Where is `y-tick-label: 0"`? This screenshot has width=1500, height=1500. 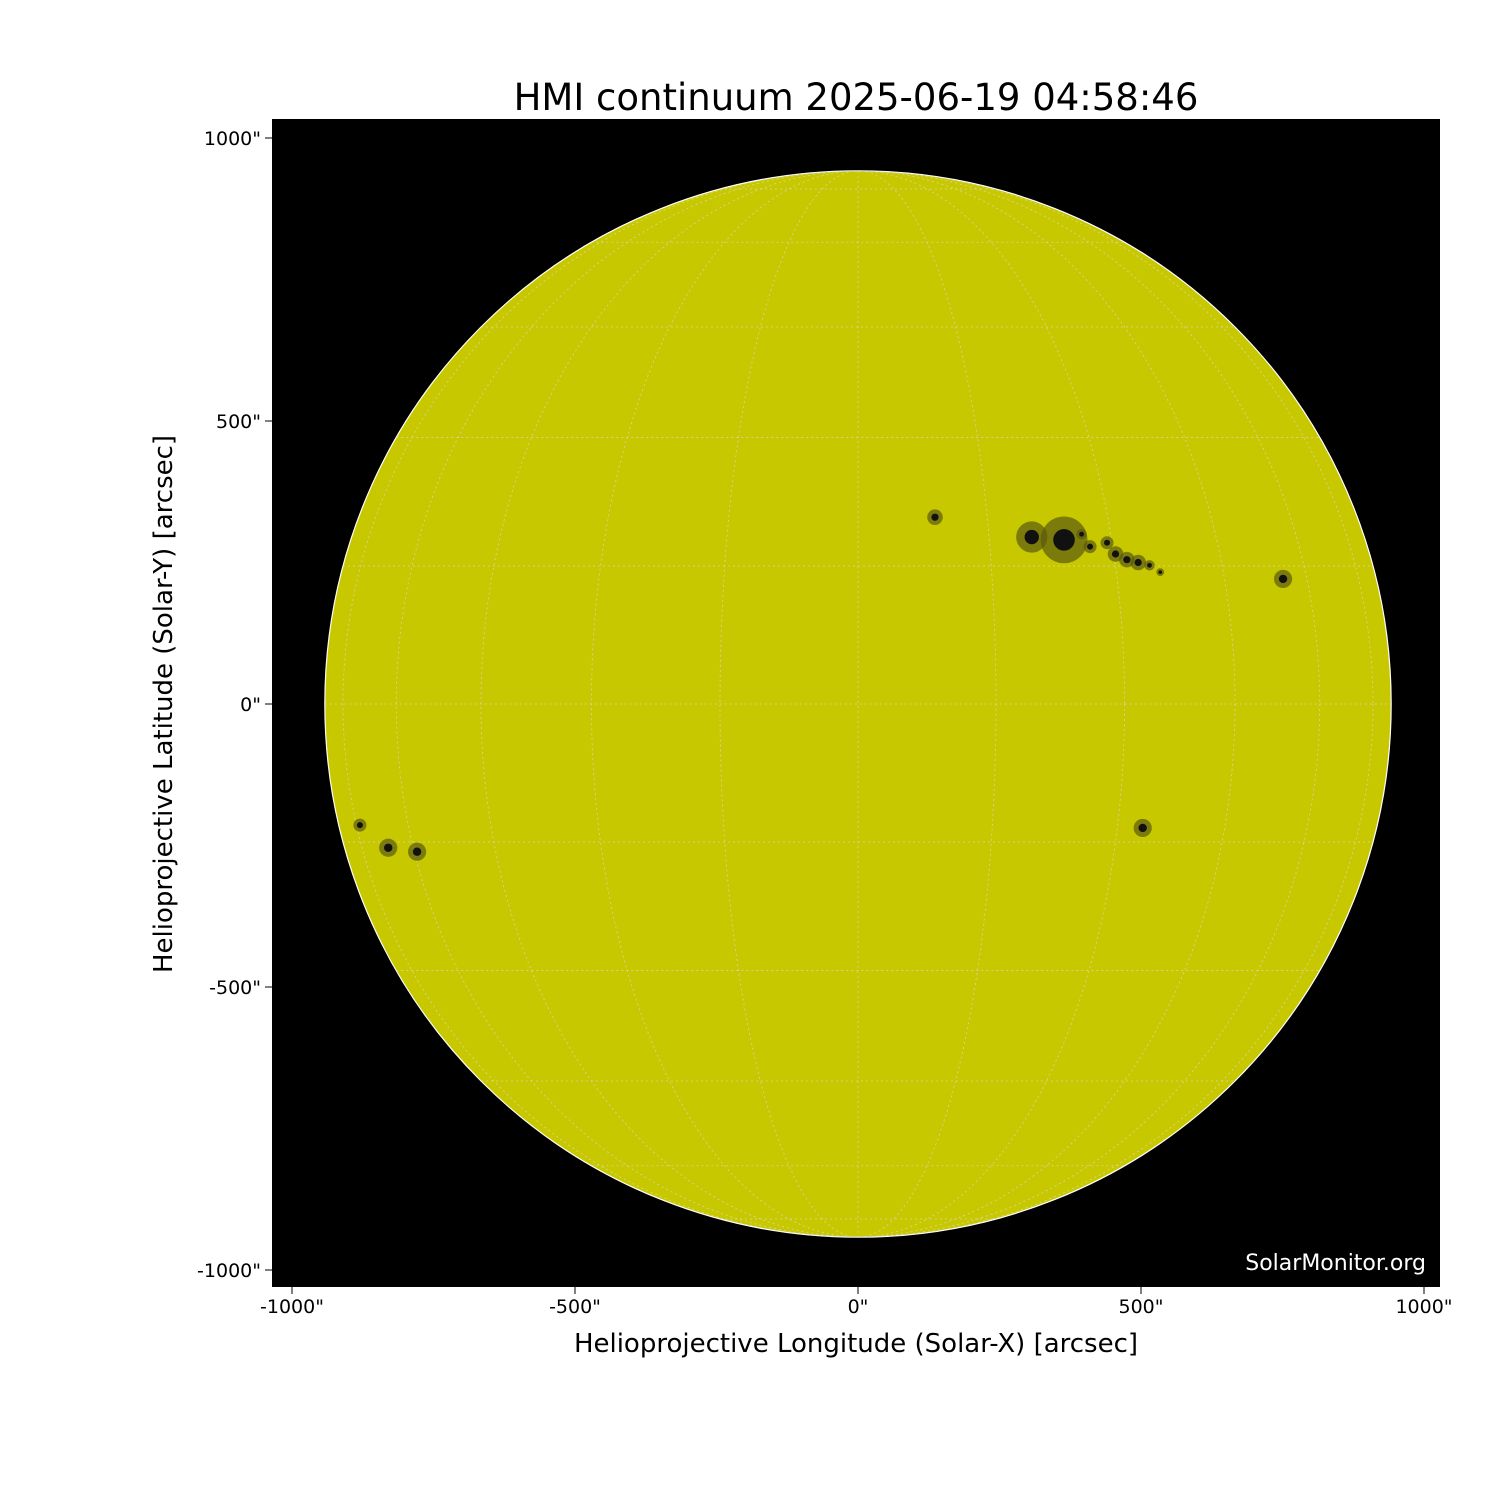
y-tick-label: 0" is located at coordinates (250, 705).